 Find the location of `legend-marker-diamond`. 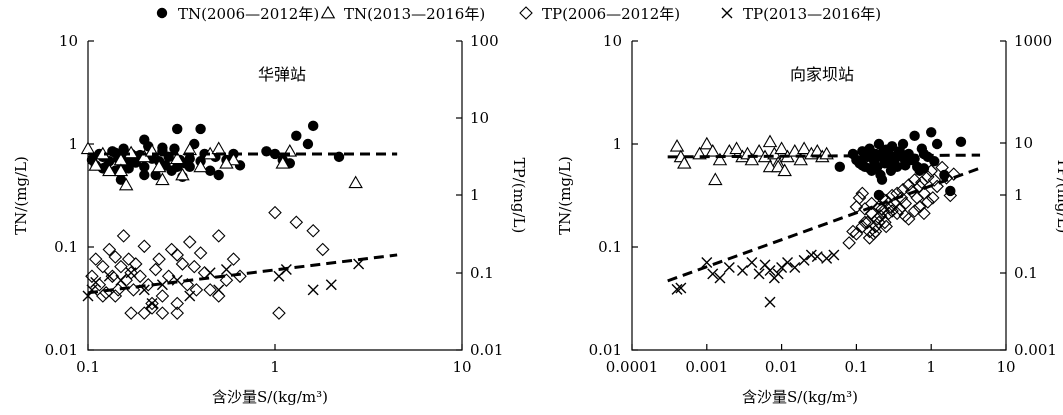

legend-marker-diamond is located at coordinates (526, 13).